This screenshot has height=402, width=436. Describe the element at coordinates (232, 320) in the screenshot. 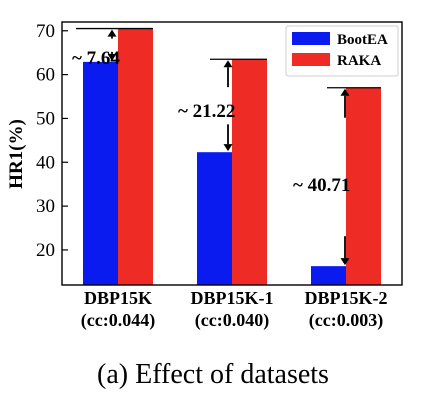

I see `category-sublabel: (cc:0.040)` at that location.